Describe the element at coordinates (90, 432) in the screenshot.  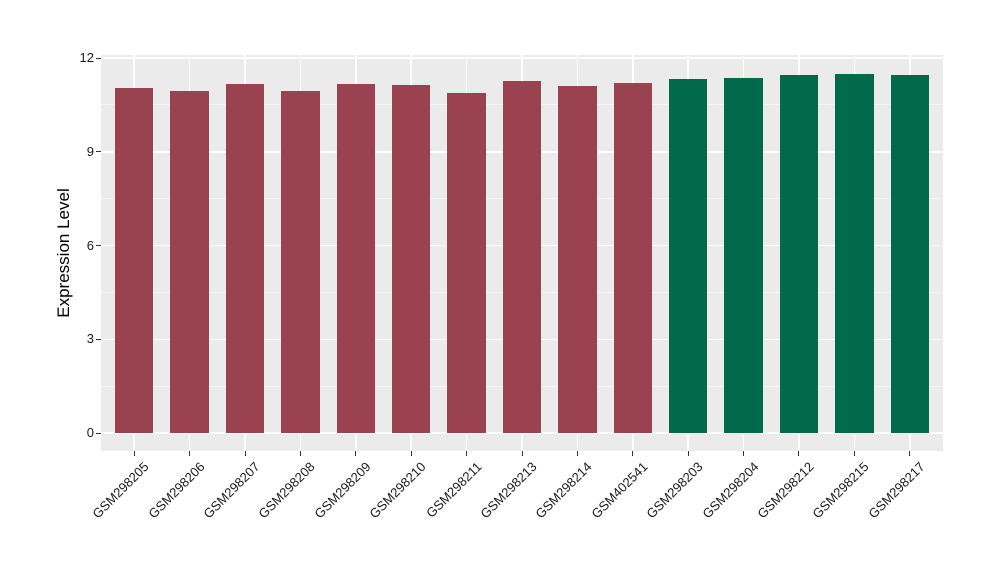
I see `y-axis-tick-label: 0` at that location.